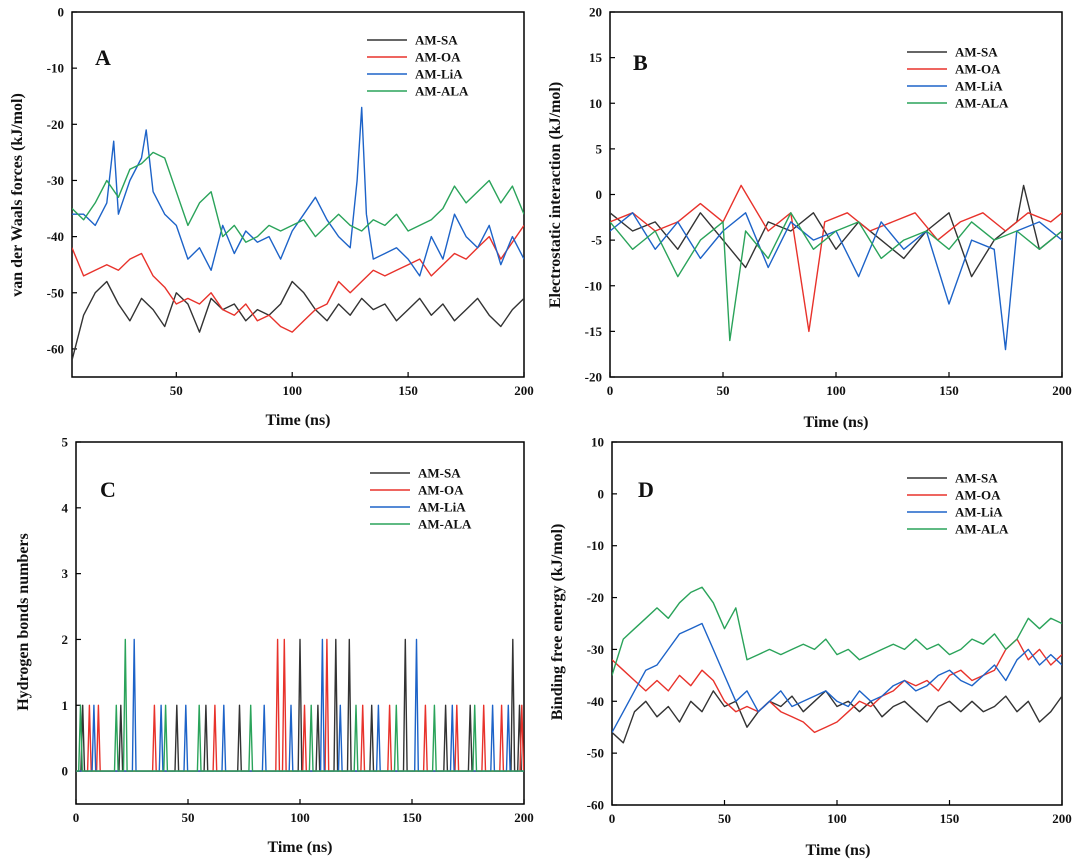  Describe the element at coordinates (17, 195) in the screenshot. I see `panel-a-ylabel: van der Waals forces (kJ/mol)` at that location.